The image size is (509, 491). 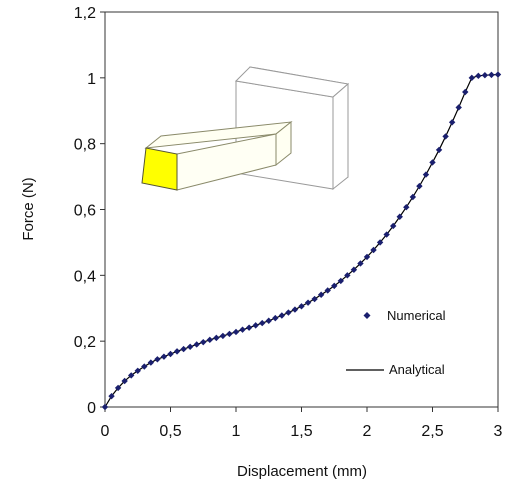 What do you see at coordinates (85, 342) in the screenshot?
I see `y-tick-label: 0,2` at bounding box center [85, 342].